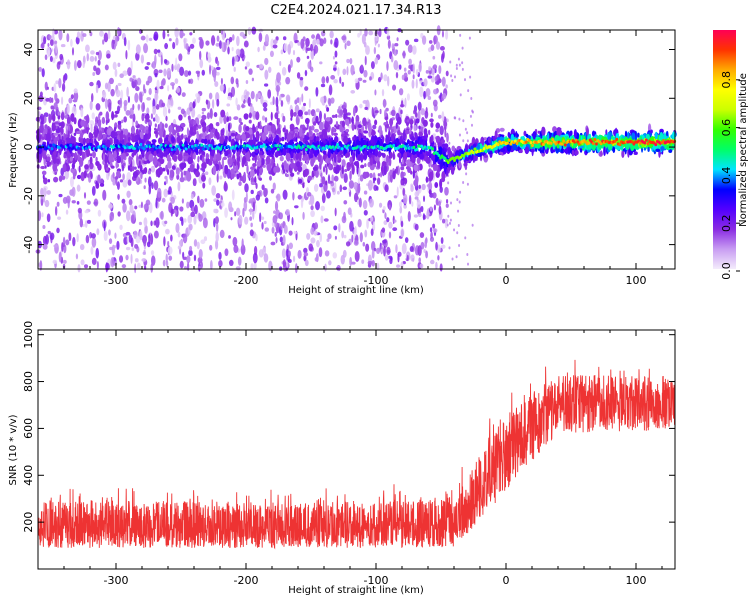  What do you see at coordinates (726, 271) in the screenshot?
I see `colorbar-tick-label: 0.0` at bounding box center [726, 271].